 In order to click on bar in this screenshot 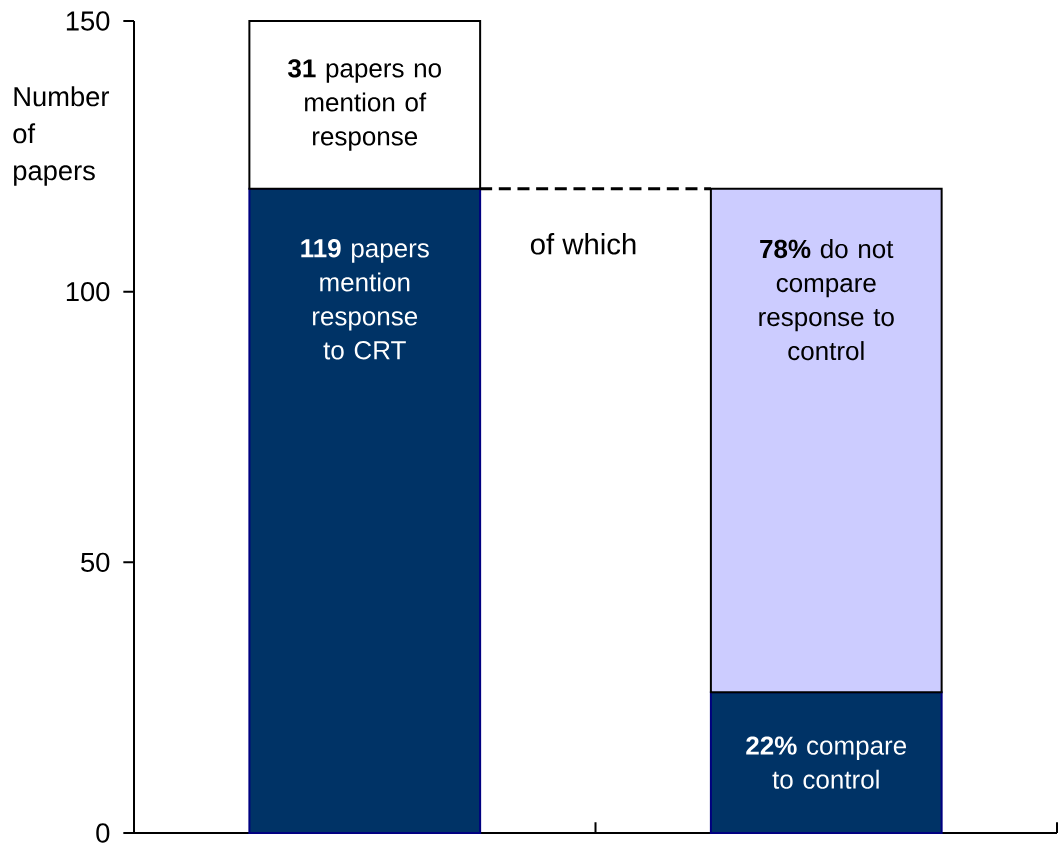, I will do `click(826, 762)`.